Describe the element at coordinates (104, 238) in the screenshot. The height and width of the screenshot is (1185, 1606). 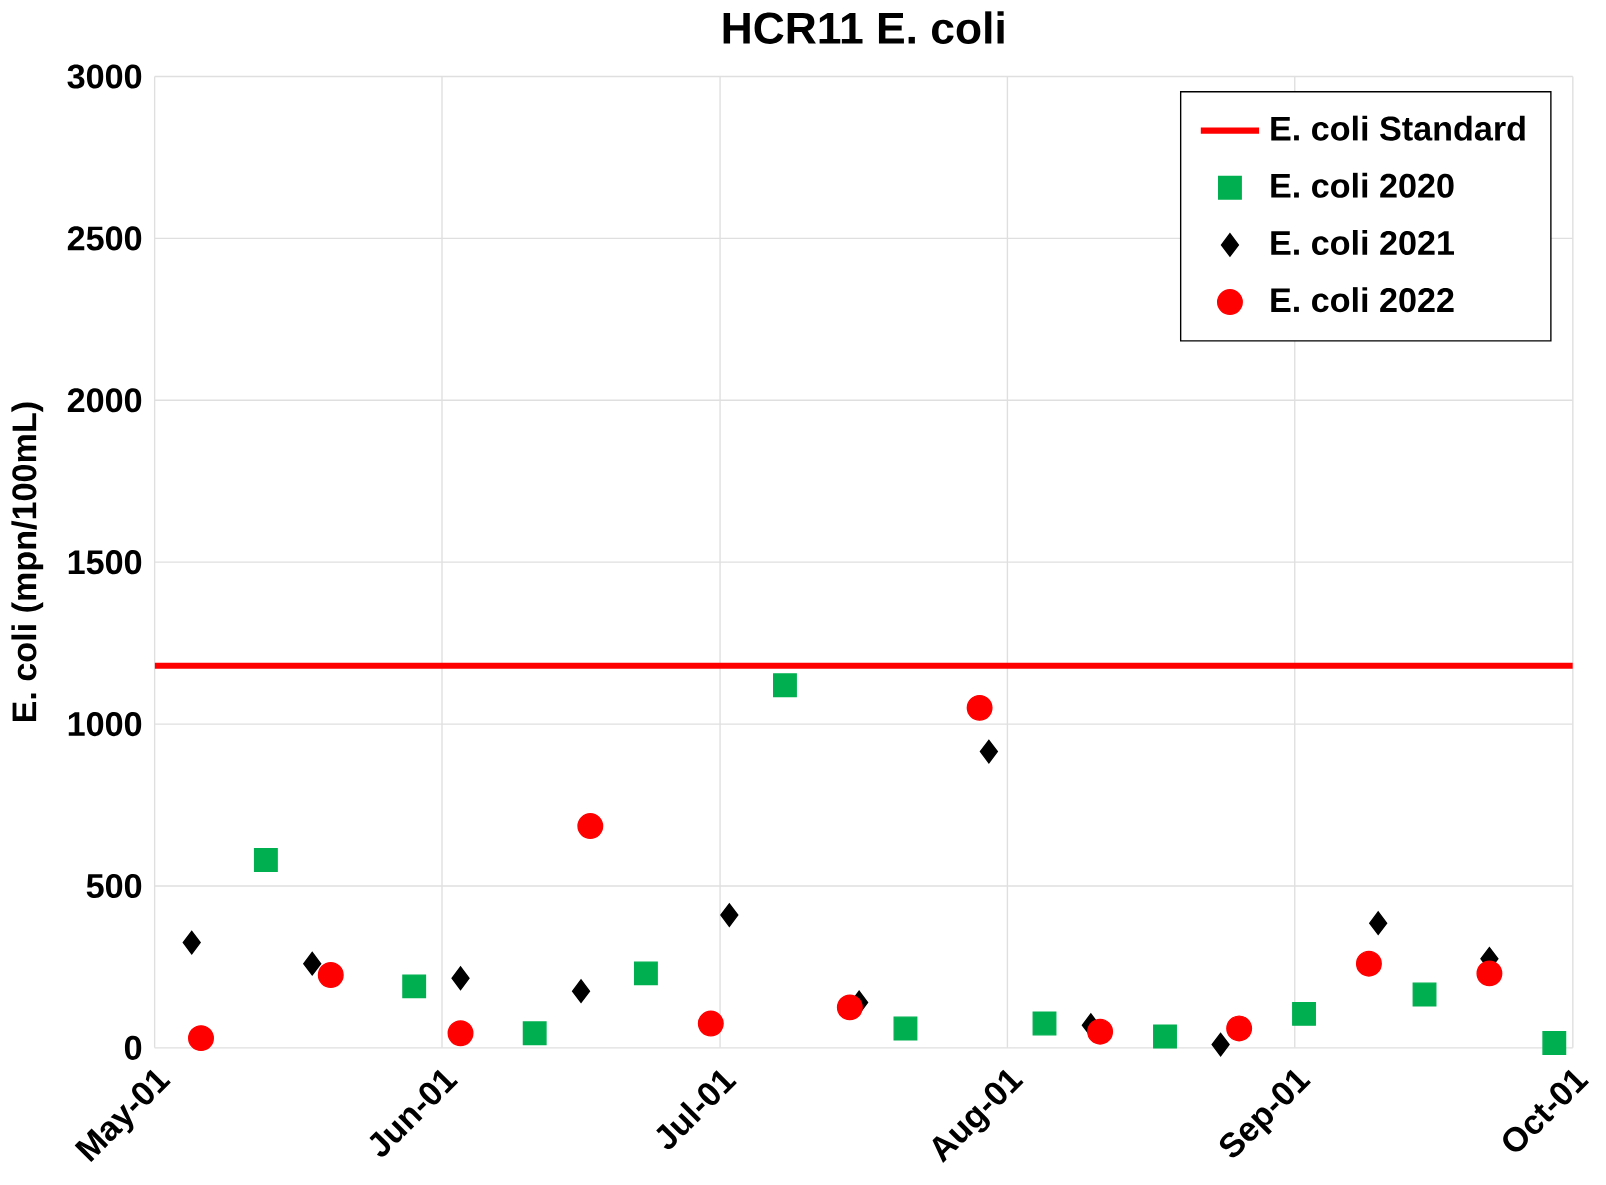
I see `y-tick-label: 2500` at that location.